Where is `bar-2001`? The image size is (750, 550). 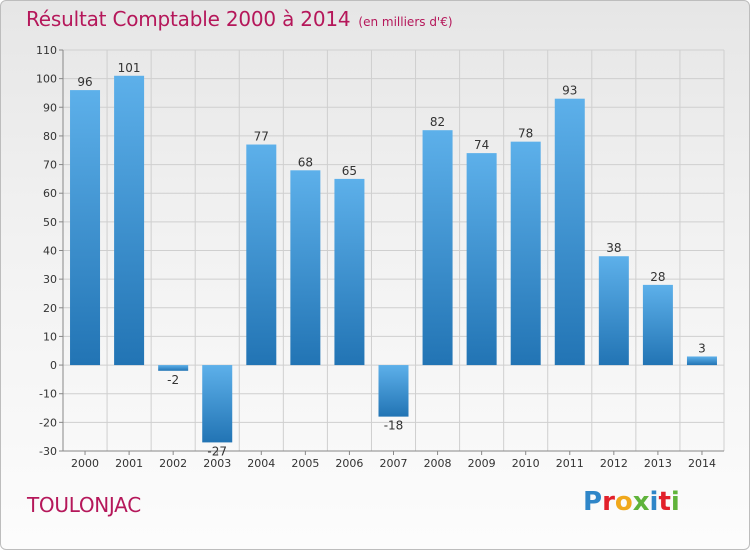 bar-2001 is located at coordinates (129, 220).